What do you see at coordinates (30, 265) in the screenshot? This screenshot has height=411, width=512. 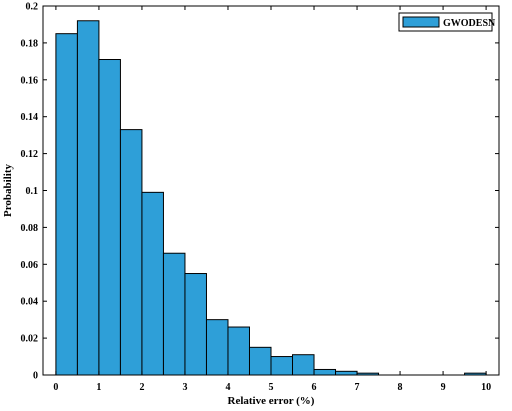 I see `y-tick-label: 0.06` at bounding box center [30, 265].